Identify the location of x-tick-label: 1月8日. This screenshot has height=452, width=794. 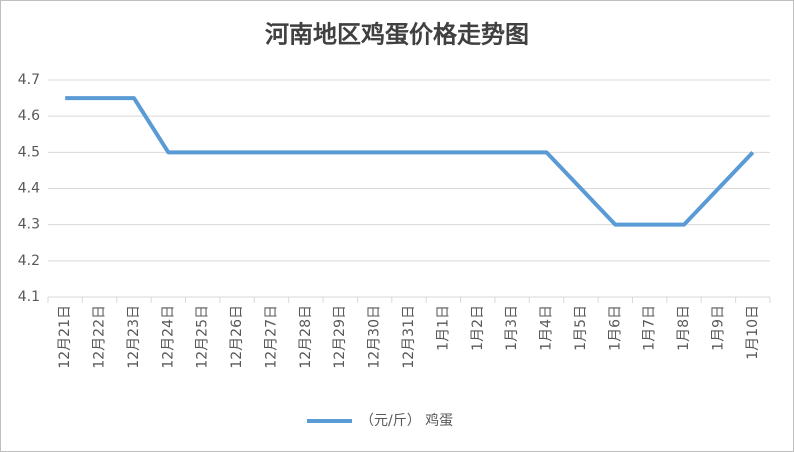
(684, 328).